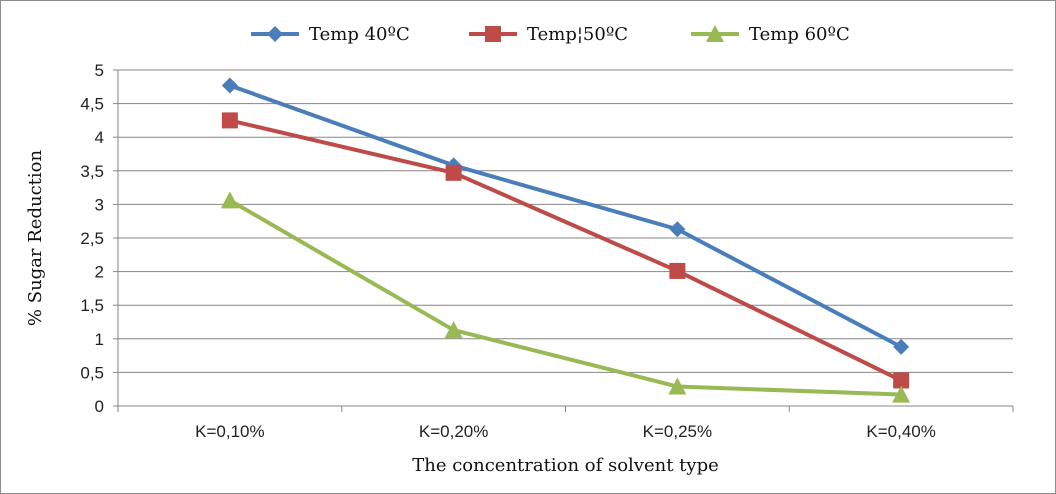 The image size is (1056, 494). What do you see at coordinates (900, 431) in the screenshot?
I see `x-tick-label: K=0,40%` at bounding box center [900, 431].